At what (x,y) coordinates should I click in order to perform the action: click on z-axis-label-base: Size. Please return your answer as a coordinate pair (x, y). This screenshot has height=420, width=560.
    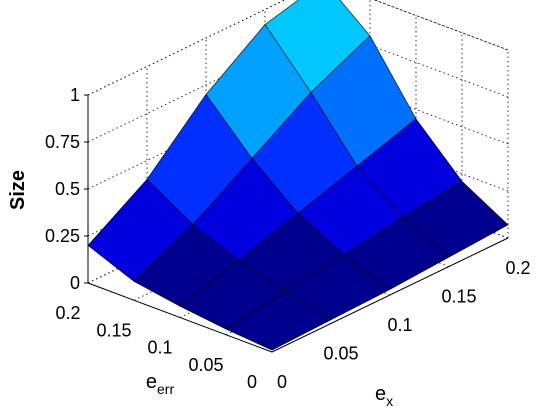
    Looking at the image, I should click on (18, 190).